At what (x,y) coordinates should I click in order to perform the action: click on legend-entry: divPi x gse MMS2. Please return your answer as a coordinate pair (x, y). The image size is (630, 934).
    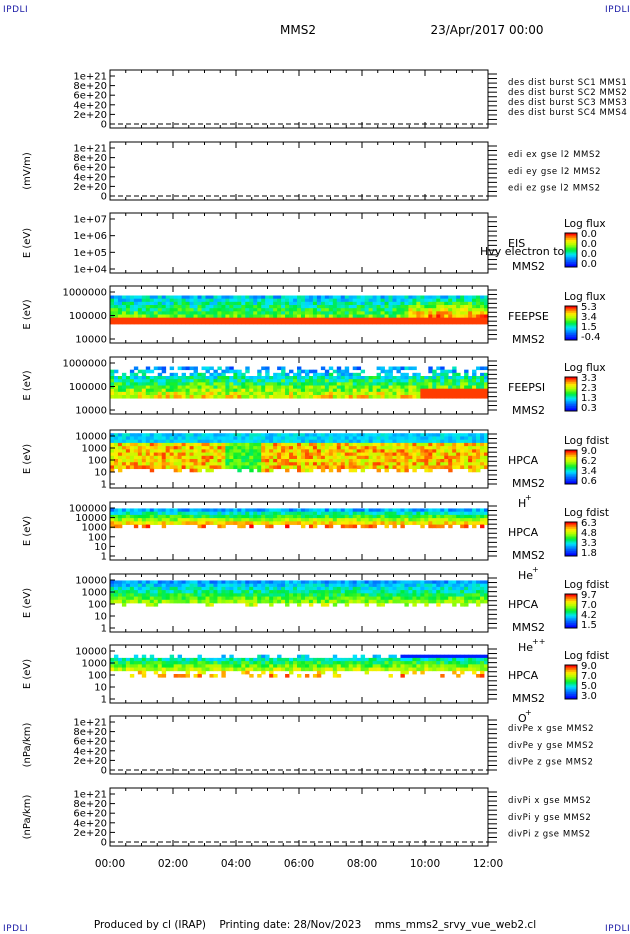
    Looking at the image, I should click on (549, 801).